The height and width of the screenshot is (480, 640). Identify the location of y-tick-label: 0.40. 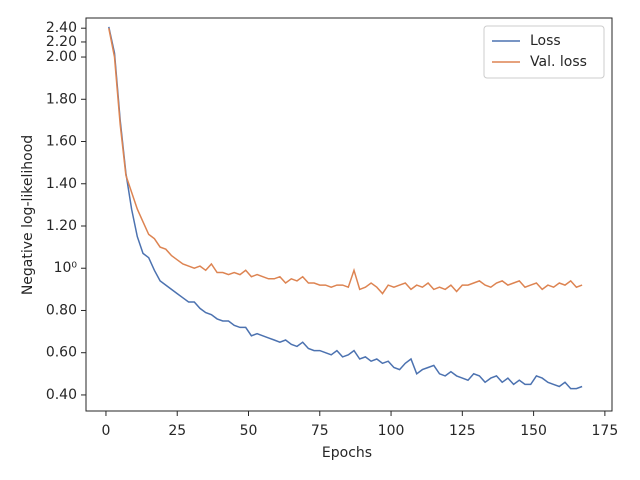
(61, 395).